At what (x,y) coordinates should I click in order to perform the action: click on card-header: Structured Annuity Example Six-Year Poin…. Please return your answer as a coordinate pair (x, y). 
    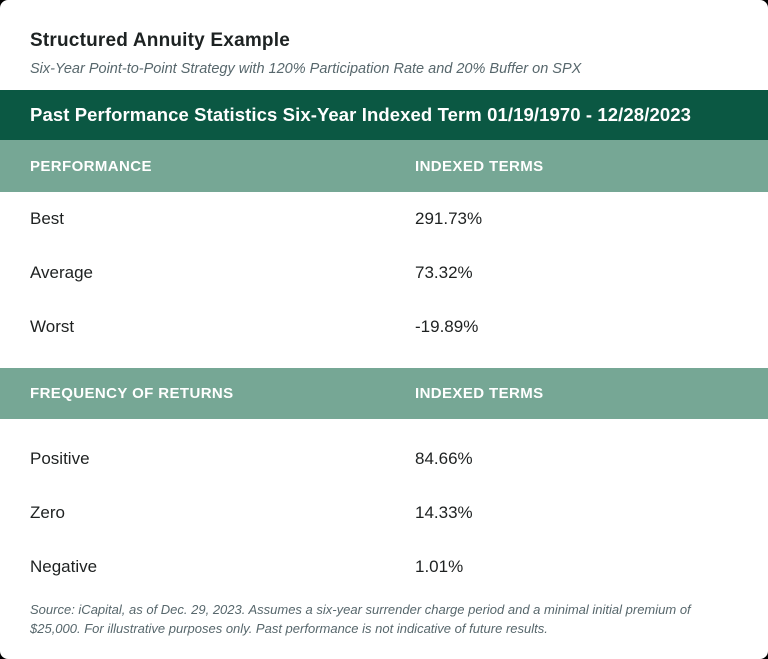
    Looking at the image, I should click on (384, 45).